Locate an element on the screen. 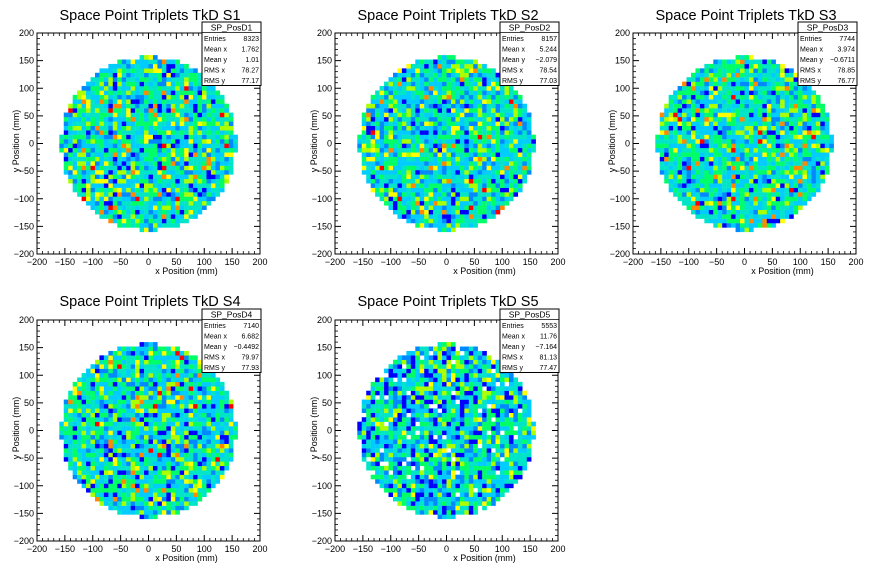 This screenshot has width=896, height=577. stats-value: 78.54 is located at coordinates (548, 71).